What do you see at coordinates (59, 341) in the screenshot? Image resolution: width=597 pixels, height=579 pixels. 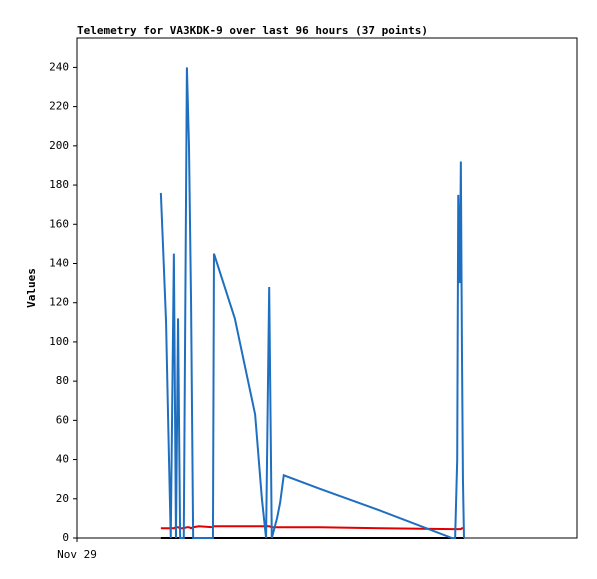 I see `y-tick-label: 100` at bounding box center [59, 341].